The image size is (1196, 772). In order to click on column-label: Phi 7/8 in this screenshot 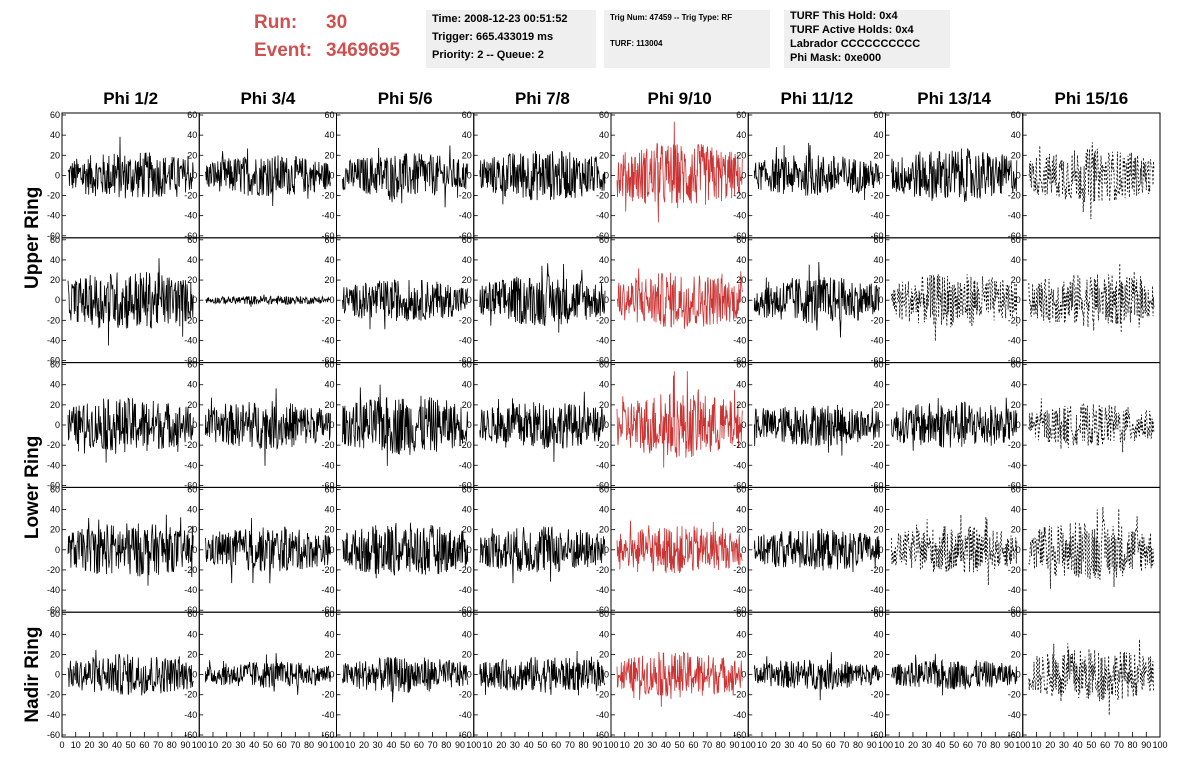, I will do `click(542, 98)`.